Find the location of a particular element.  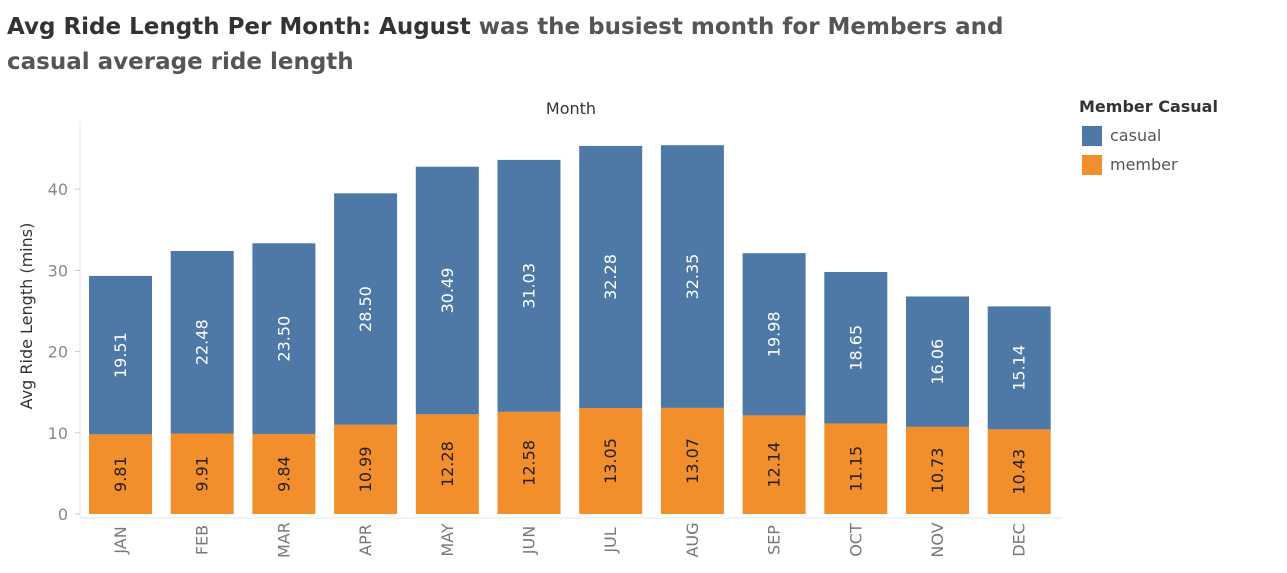

bar-casual-jun is located at coordinates (529, 285).